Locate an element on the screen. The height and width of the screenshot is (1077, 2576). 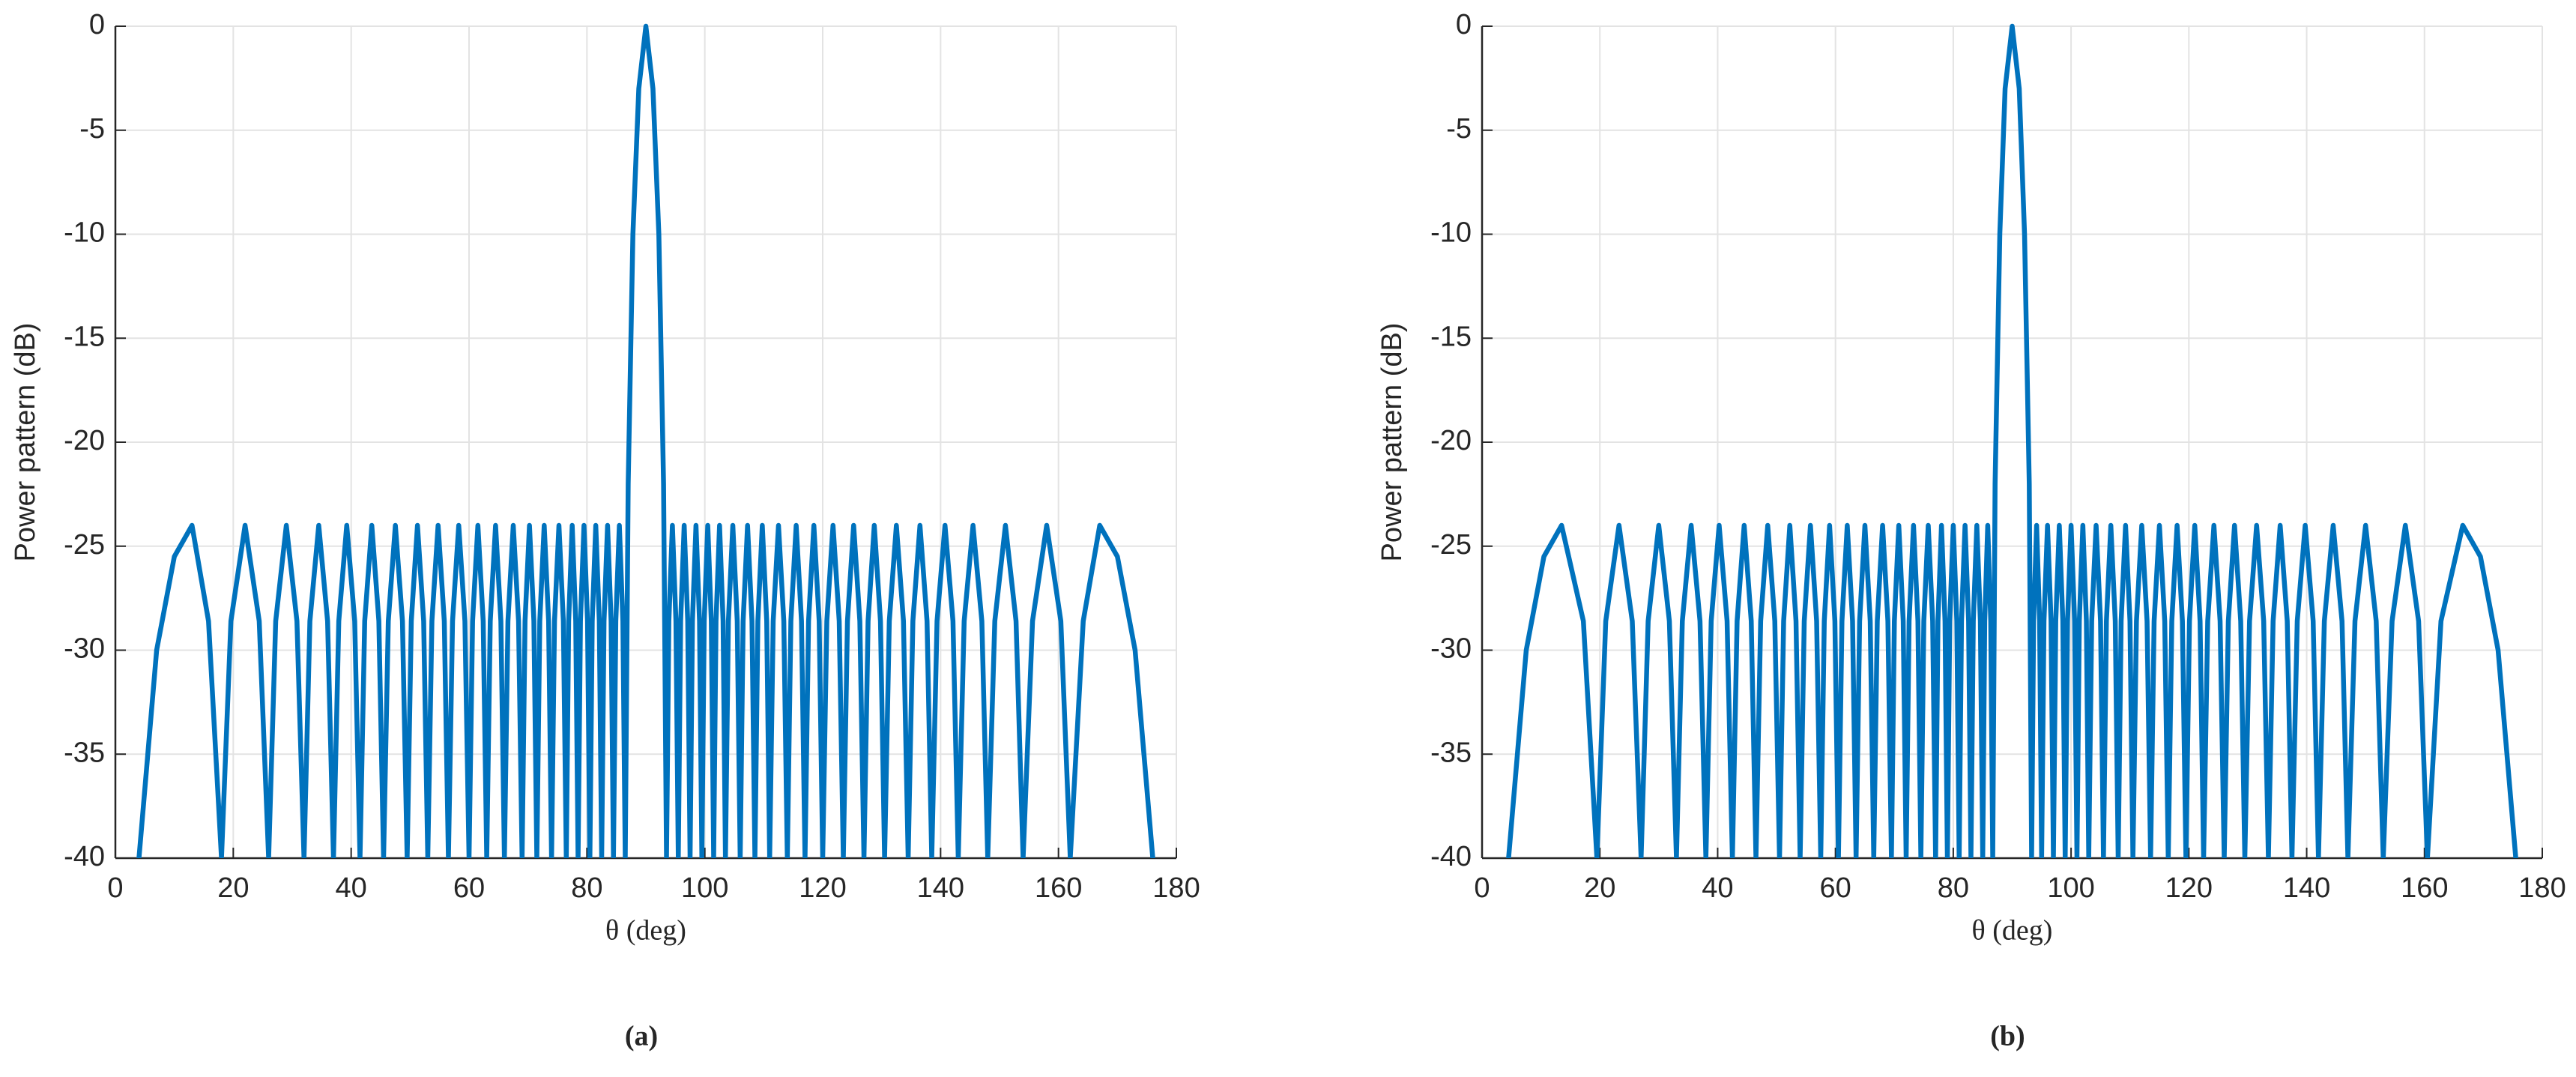
caption: (b) is located at coordinates (2007, 1036).